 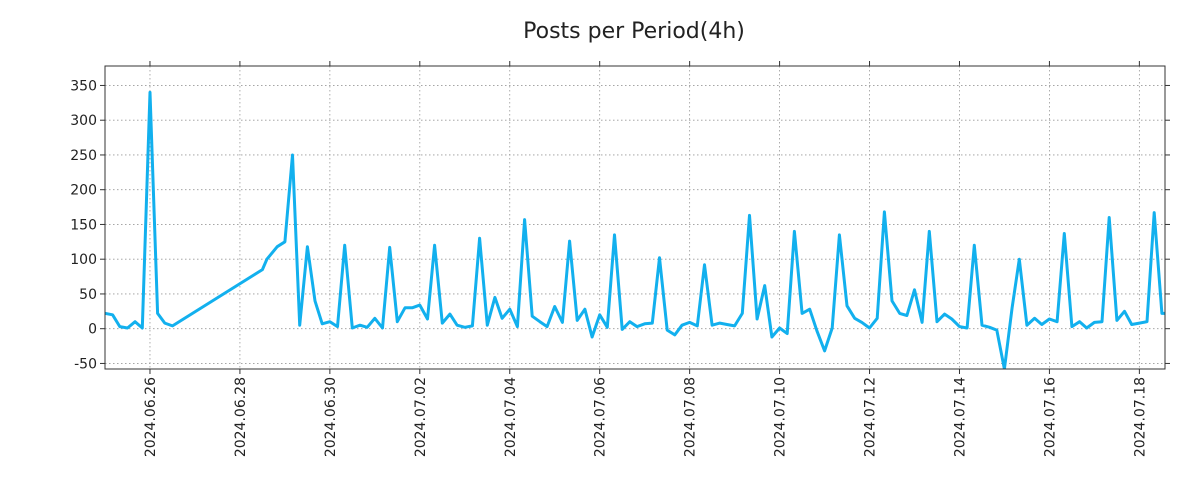 I want to click on y-tick-label: 200, so click(x=83, y=191).